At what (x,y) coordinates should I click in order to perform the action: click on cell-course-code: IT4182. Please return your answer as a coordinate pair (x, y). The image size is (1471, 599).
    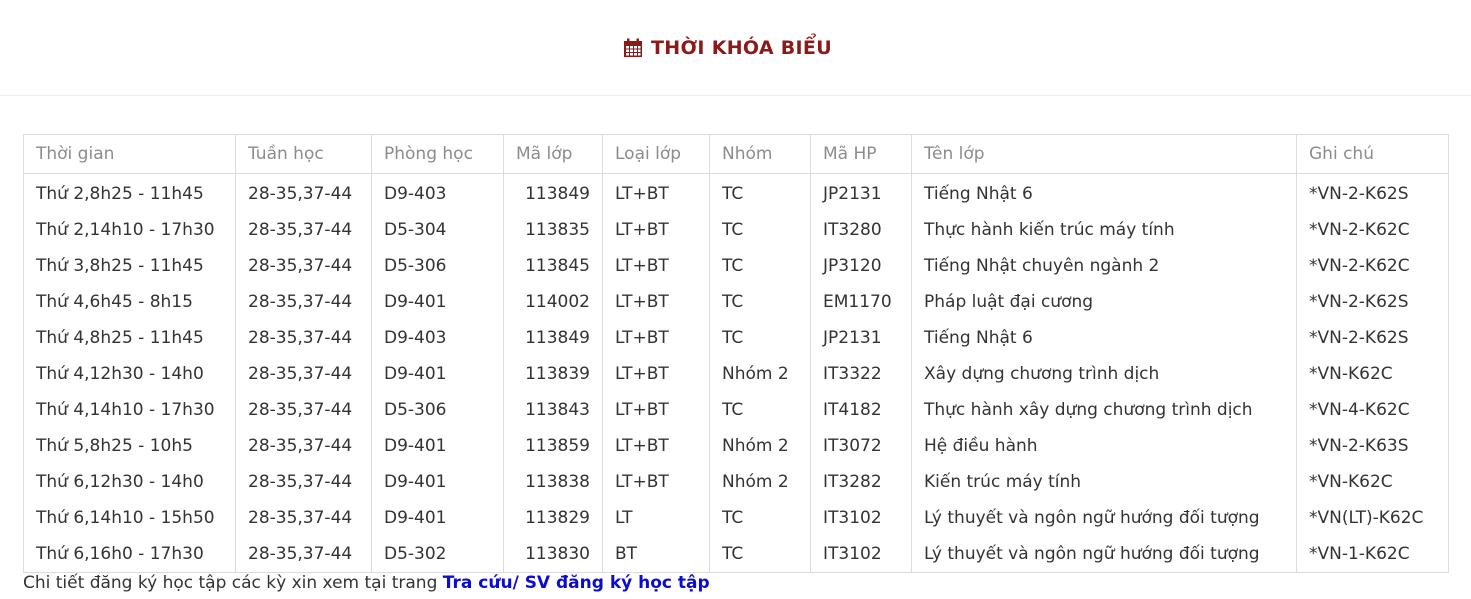
    Looking at the image, I should click on (861, 410).